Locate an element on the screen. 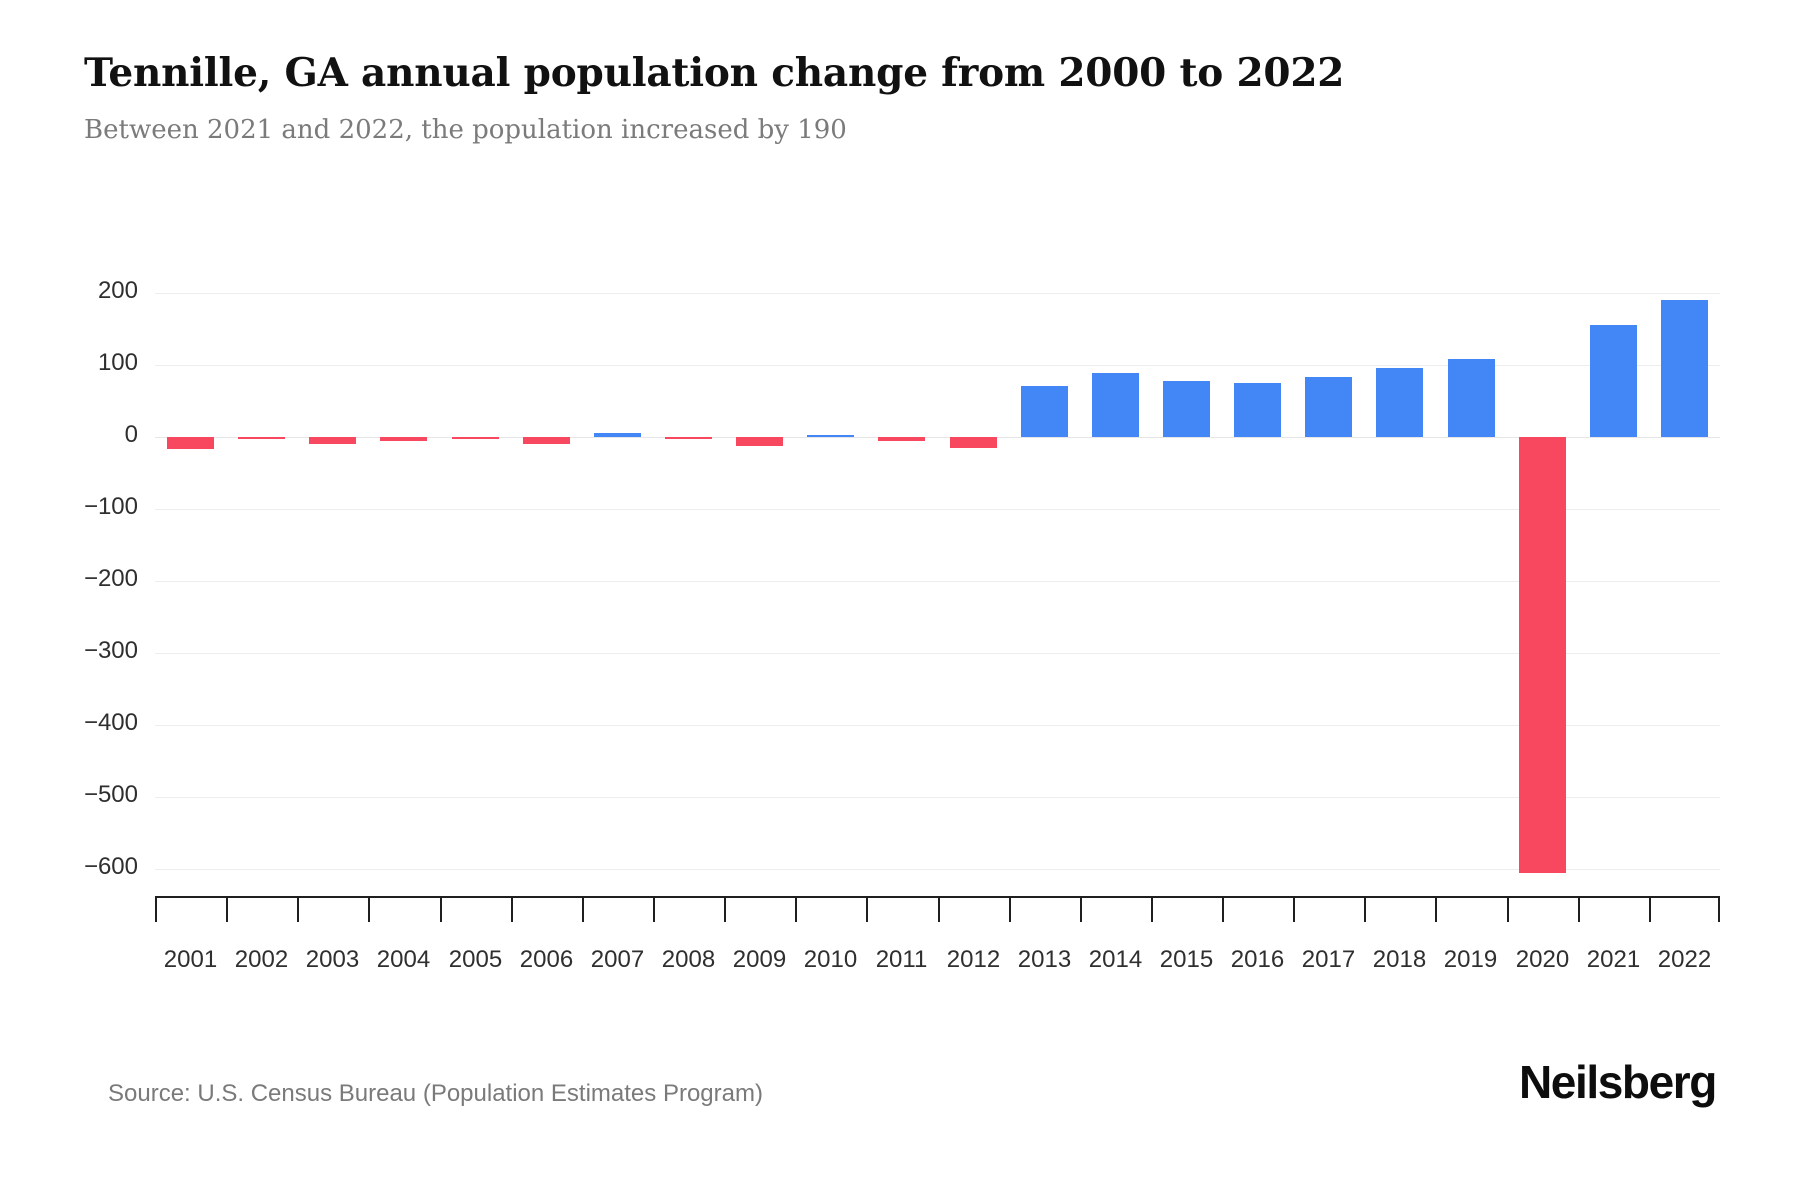 This screenshot has height=1200, width=1800. x-axis-tick-label-2013: 2013 is located at coordinates (1044, 959).